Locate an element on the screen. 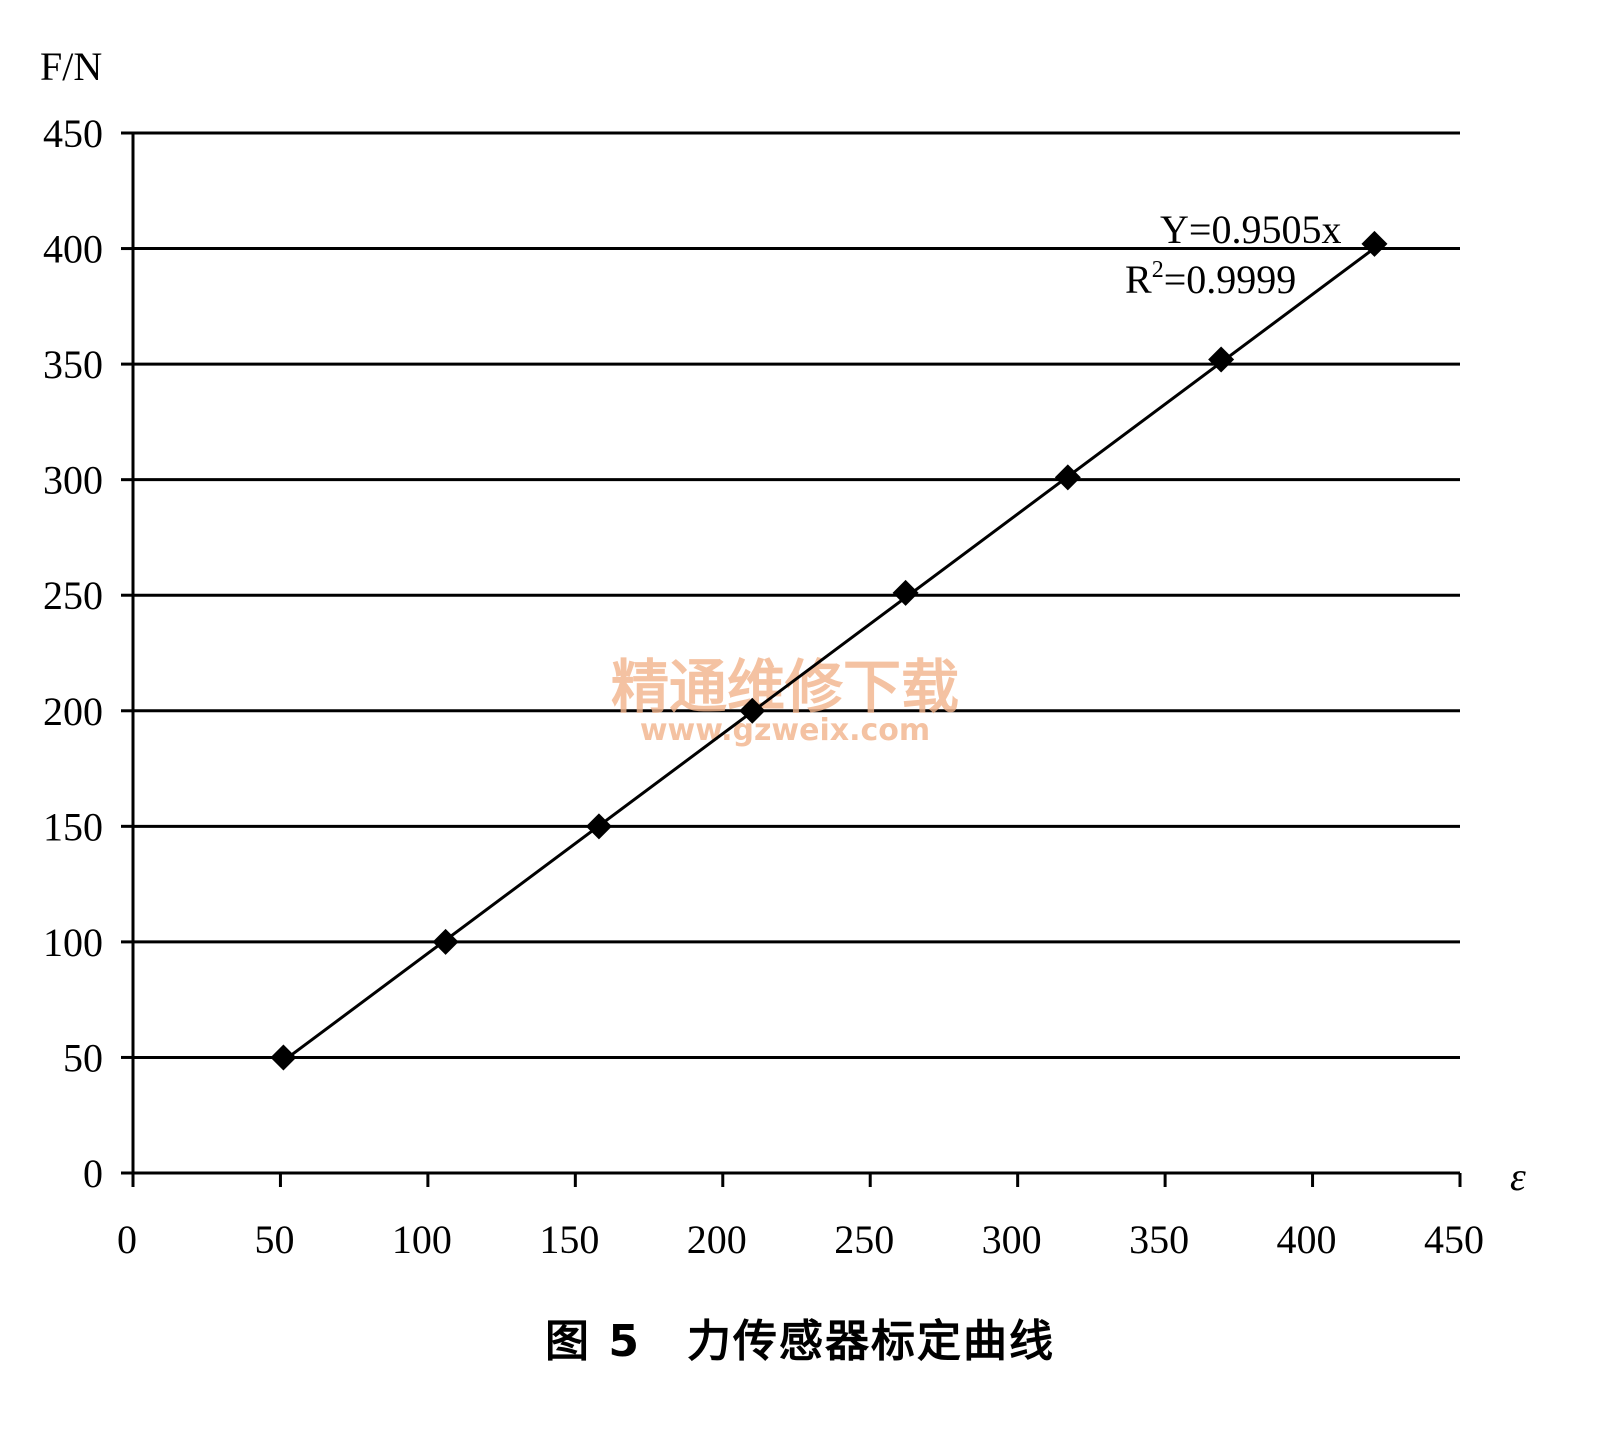 The width and height of the screenshot is (1600, 1430). x-tick-label: 450 is located at coordinates (1454, 1239).